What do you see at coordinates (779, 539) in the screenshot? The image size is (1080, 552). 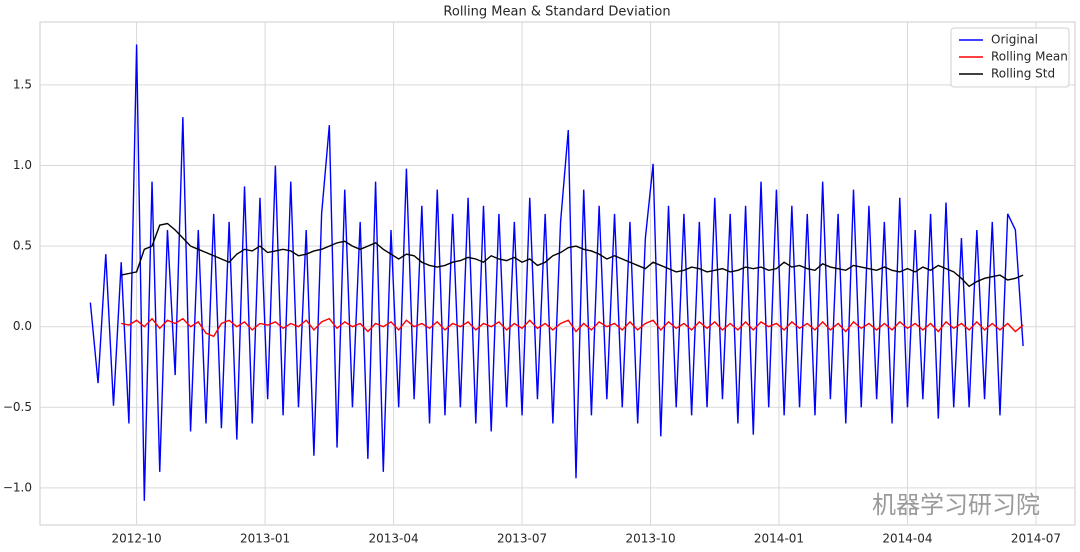 I see `x-tick-label: 2014-01` at bounding box center [779, 539].